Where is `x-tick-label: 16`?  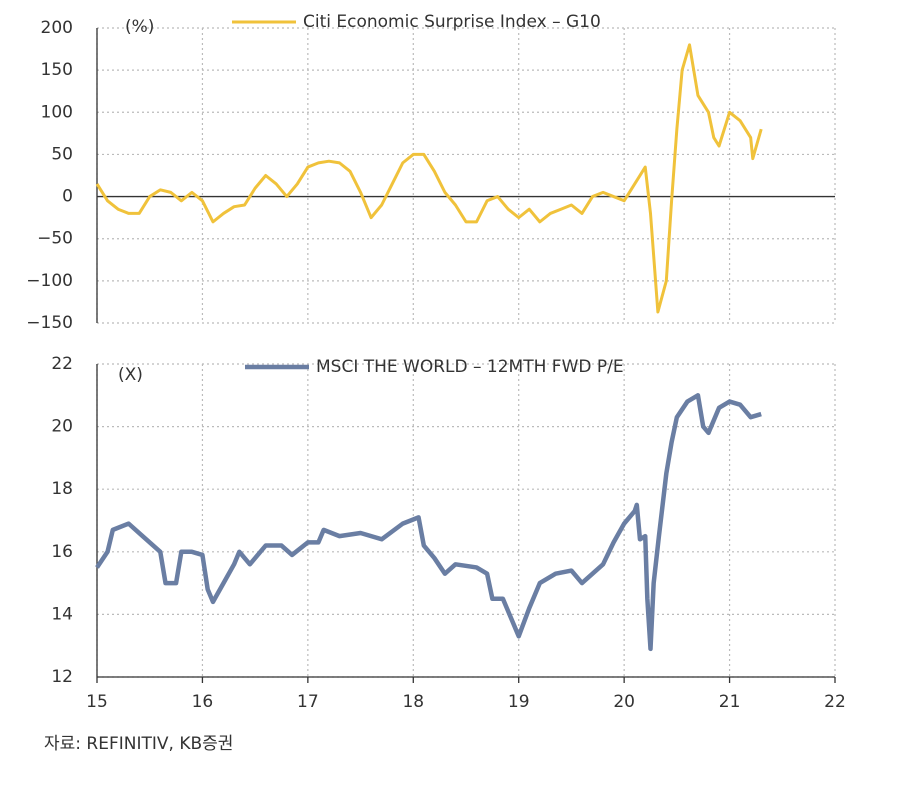 x-tick-label: 16 is located at coordinates (203, 702).